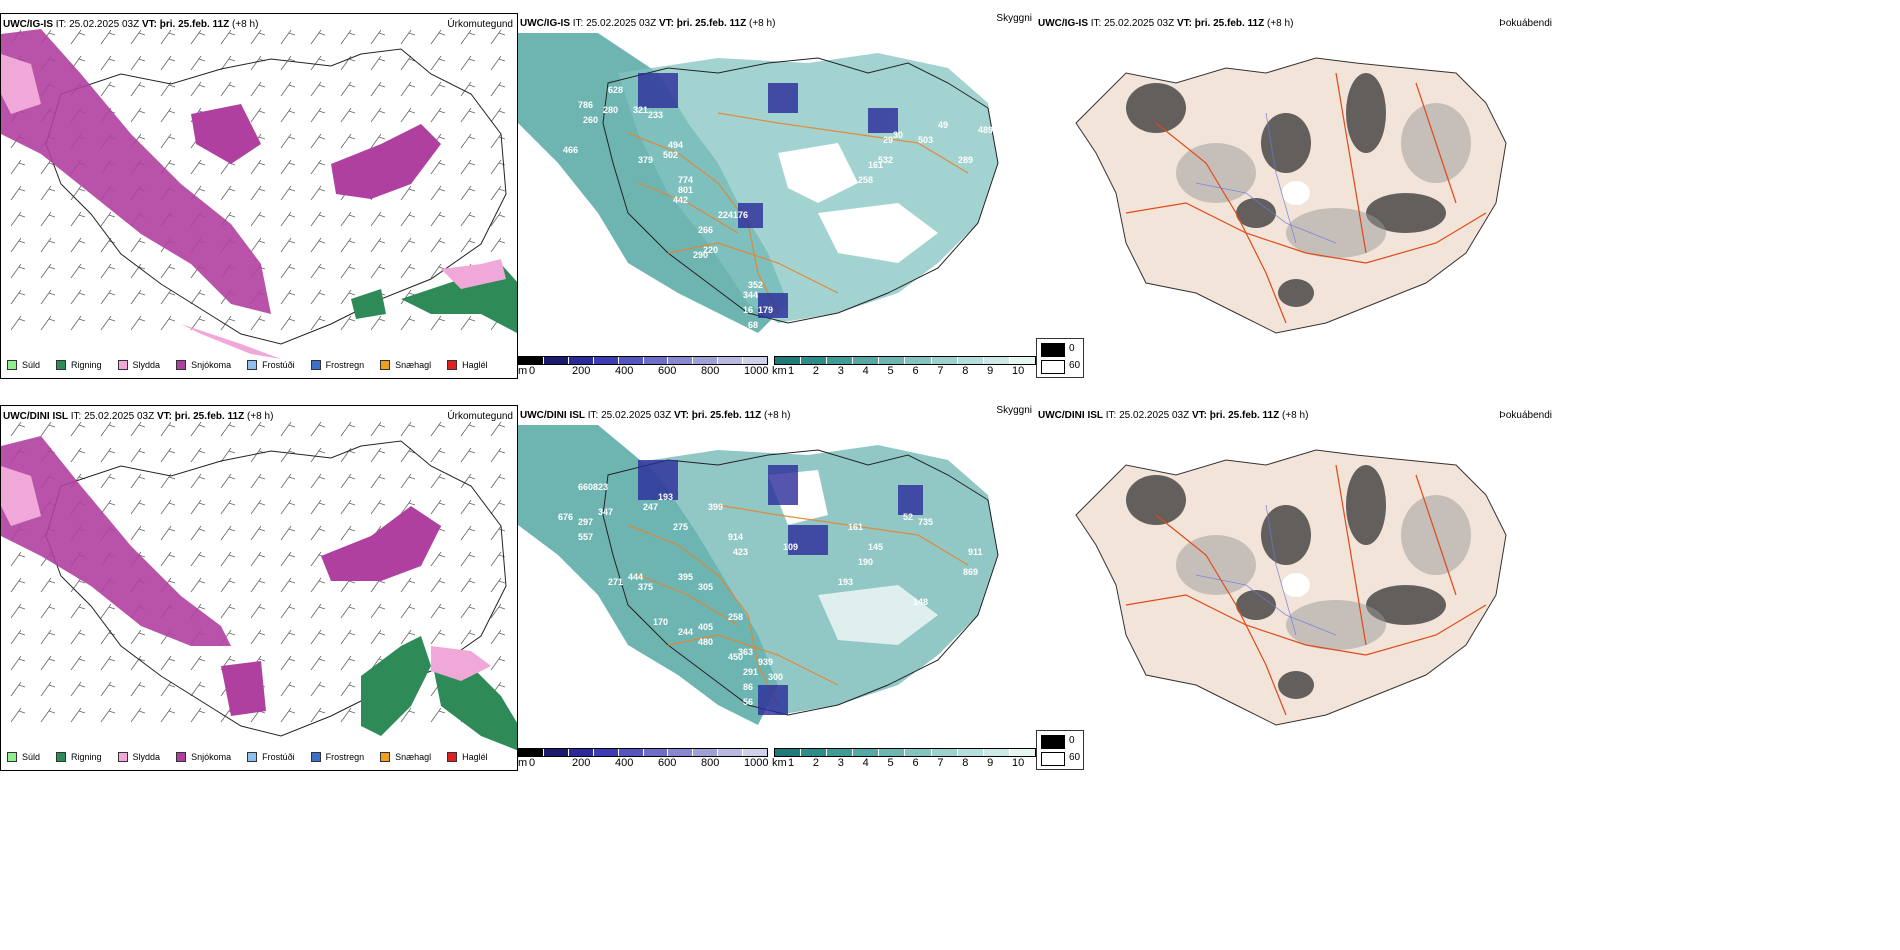  Describe the element at coordinates (710, 763) in the screenshot. I see `colorbar-tick-label: 800` at that location.